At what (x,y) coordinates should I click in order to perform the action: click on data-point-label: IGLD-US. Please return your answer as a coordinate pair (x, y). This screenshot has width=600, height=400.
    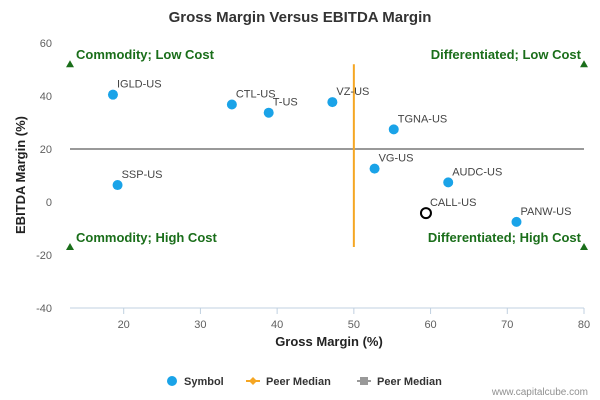
    Looking at the image, I should click on (139, 85).